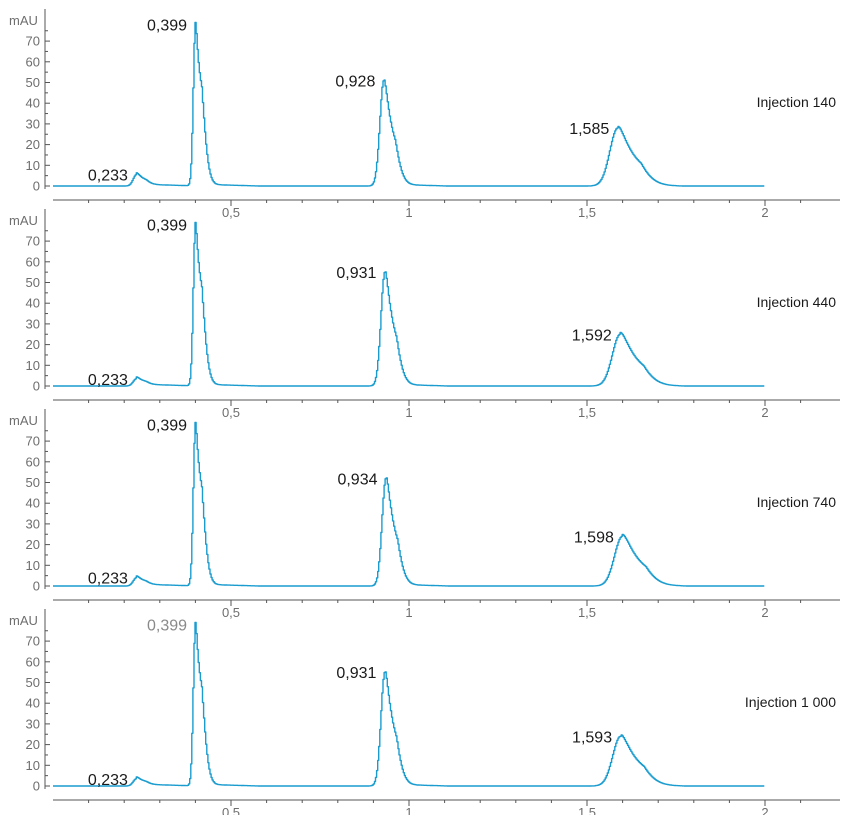 Image resolution: width=853 pixels, height=820 pixels. What do you see at coordinates (797, 102) in the screenshot?
I see `injection-label: Injection 140` at bounding box center [797, 102].